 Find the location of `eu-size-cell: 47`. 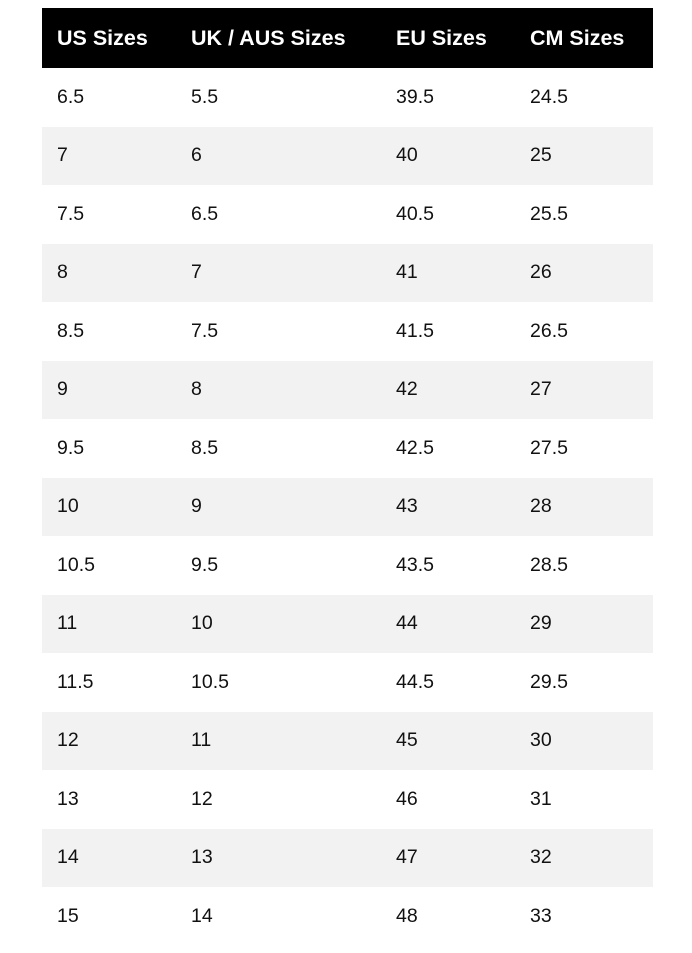

eu-size-cell: 47 is located at coordinates (448, 857).